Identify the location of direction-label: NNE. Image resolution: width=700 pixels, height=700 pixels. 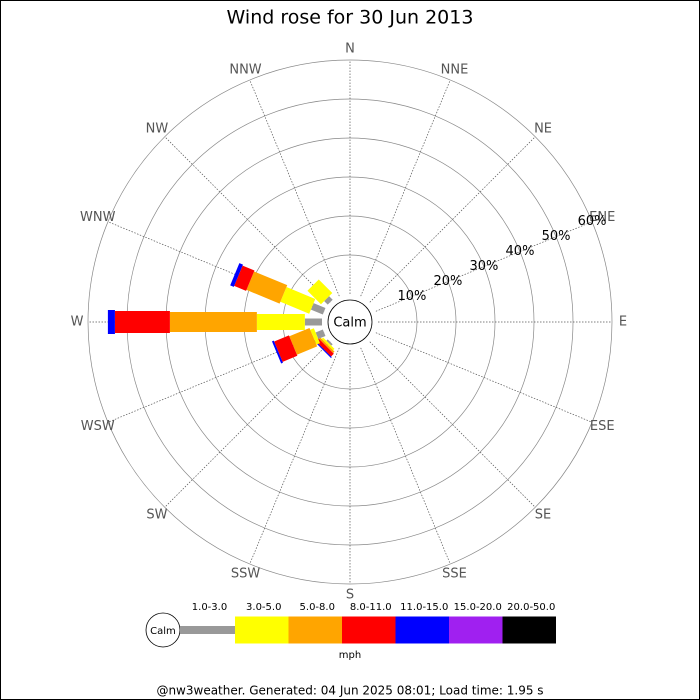
(455, 69).